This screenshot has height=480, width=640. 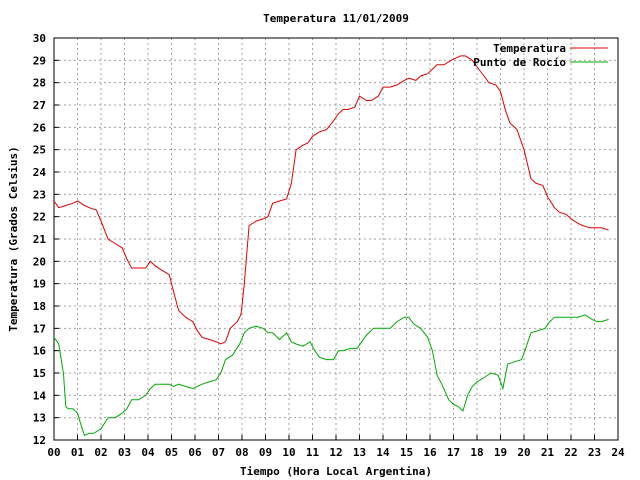 I want to click on x-tick-label: 03, so click(x=124, y=452).